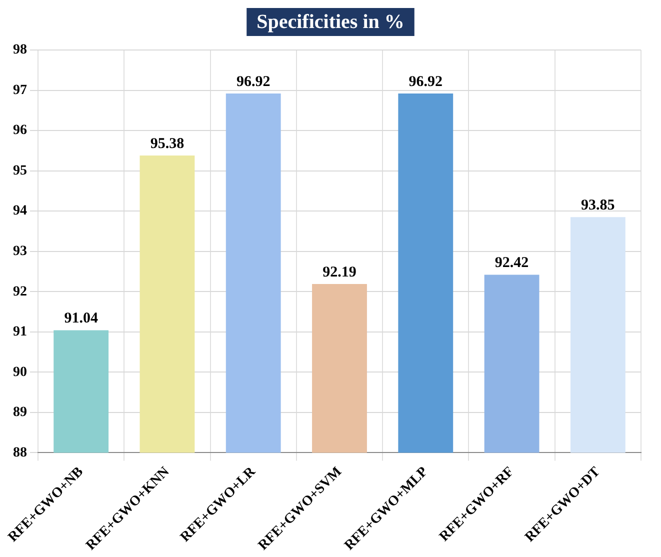  I want to click on data-label: 91.04, so click(81, 318).